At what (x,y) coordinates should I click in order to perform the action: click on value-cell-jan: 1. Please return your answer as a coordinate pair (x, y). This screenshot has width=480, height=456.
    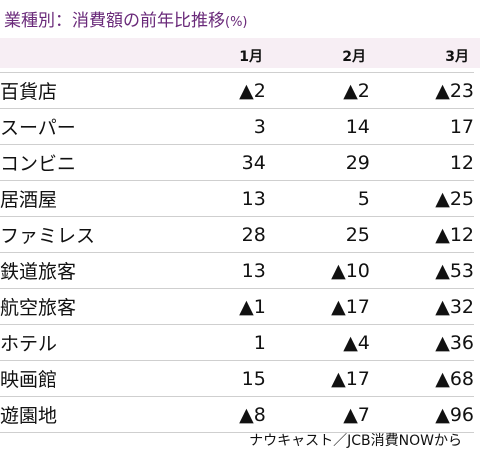
    Looking at the image, I should click on (213, 342).